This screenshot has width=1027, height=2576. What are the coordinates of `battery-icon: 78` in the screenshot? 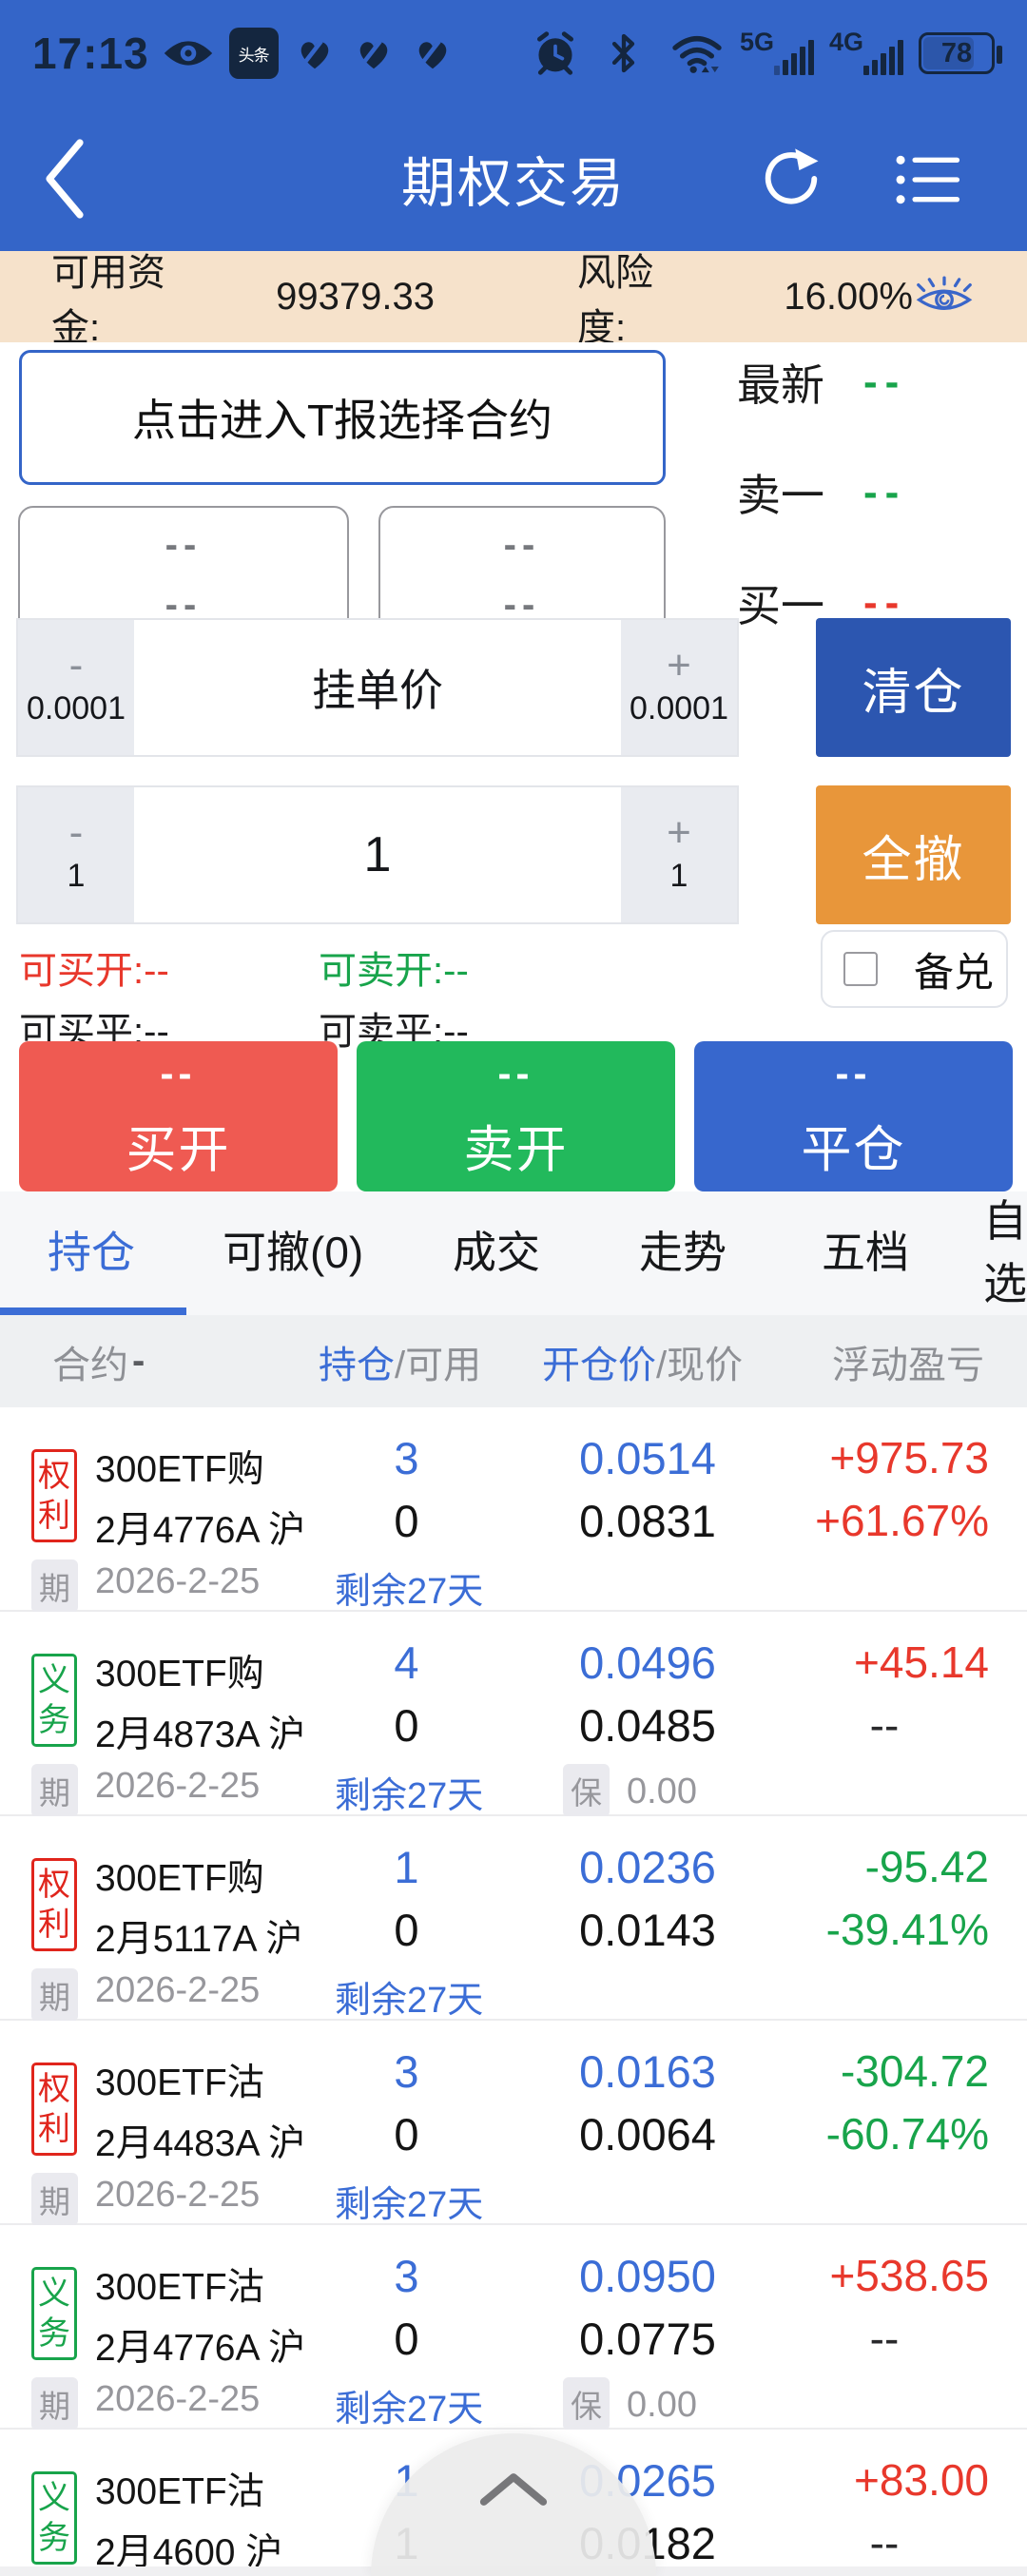 It's located at (960, 53).